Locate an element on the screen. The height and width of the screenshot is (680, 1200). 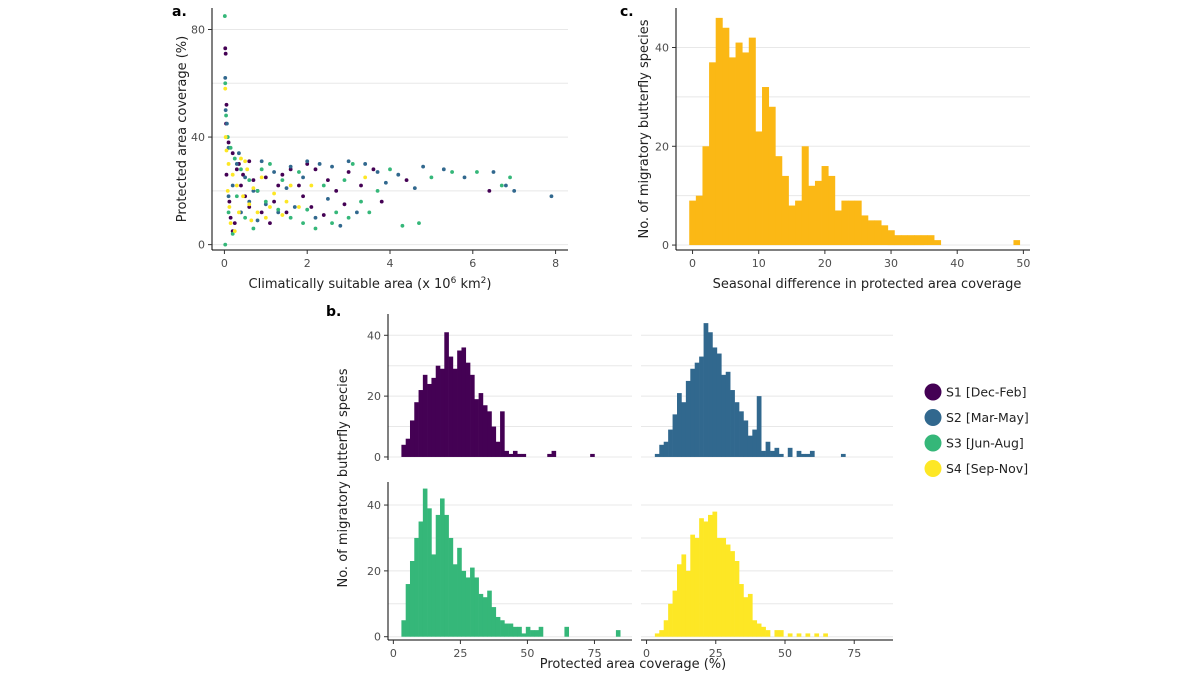
panel-a-x-title-unit: km is located at coordinates (468, 284).